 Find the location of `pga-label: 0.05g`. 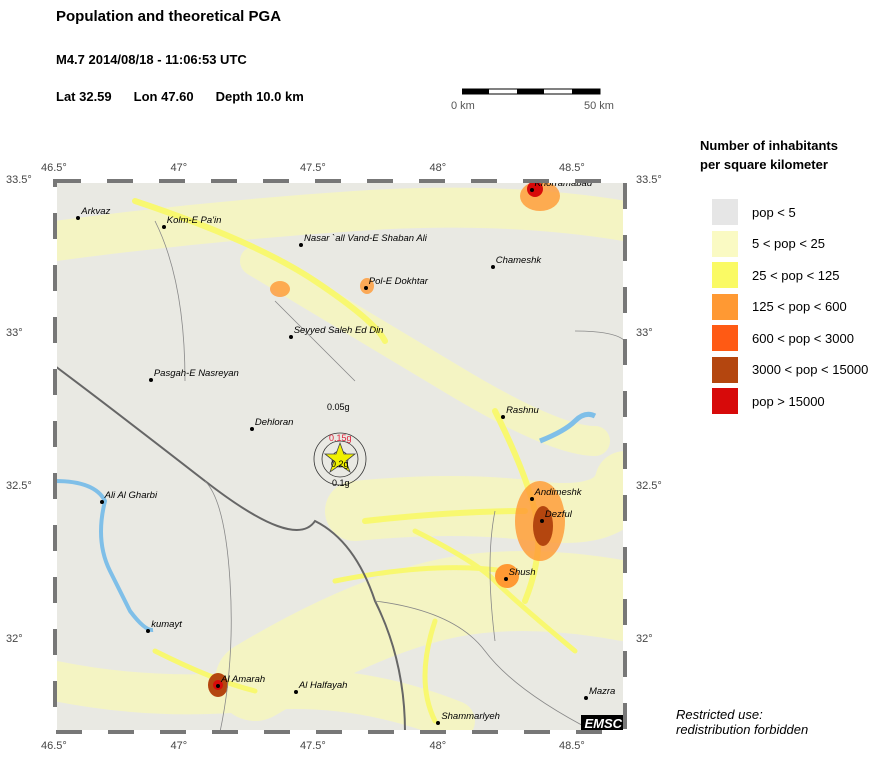

pga-label: 0.05g is located at coordinates (338, 407).